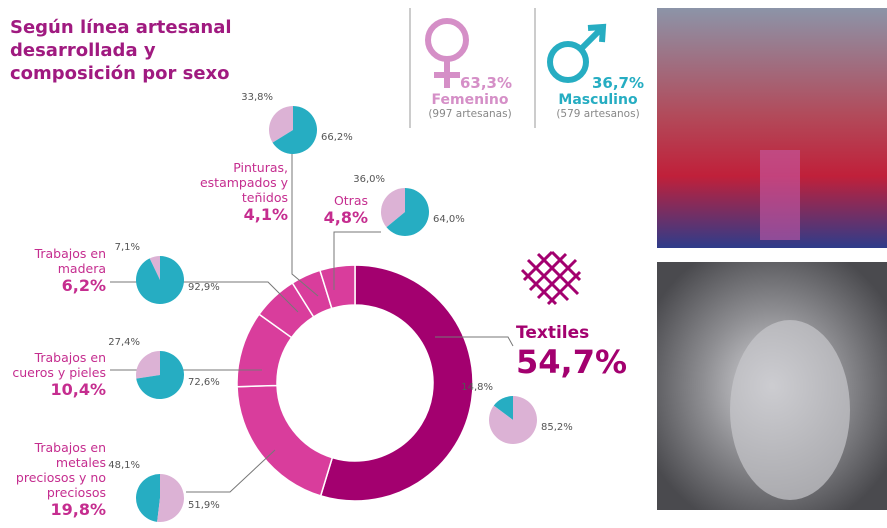  Describe the element at coordinates (572, 362) in the screenshot. I see `category-value: 54,7%` at that location.